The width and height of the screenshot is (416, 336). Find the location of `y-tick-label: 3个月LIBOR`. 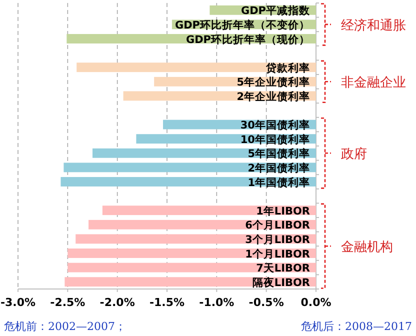

y-tick-label: 3个月LIBOR is located at coordinates (277, 239).